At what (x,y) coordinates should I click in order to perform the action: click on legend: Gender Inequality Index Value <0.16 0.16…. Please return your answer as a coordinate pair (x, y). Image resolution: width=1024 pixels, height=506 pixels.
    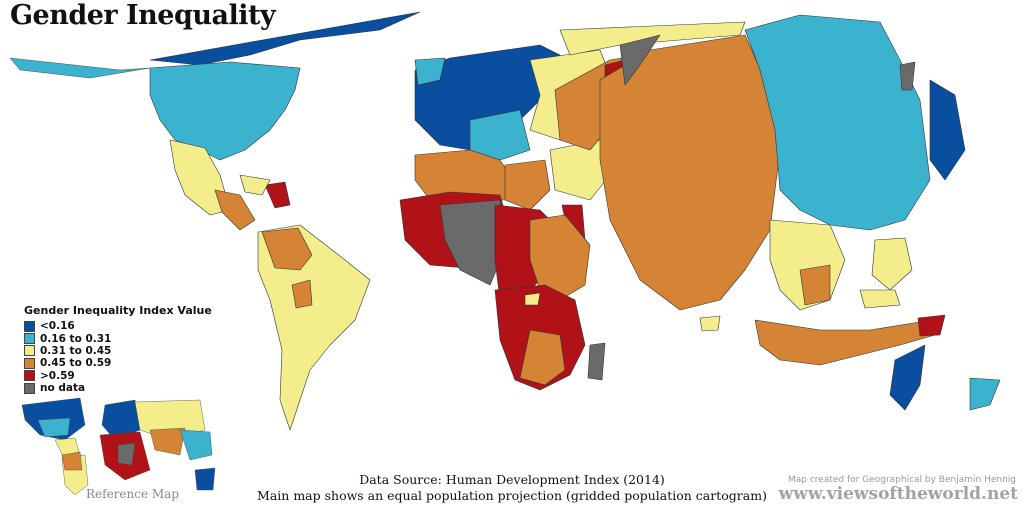
    Looking at the image, I should click on (118, 349).